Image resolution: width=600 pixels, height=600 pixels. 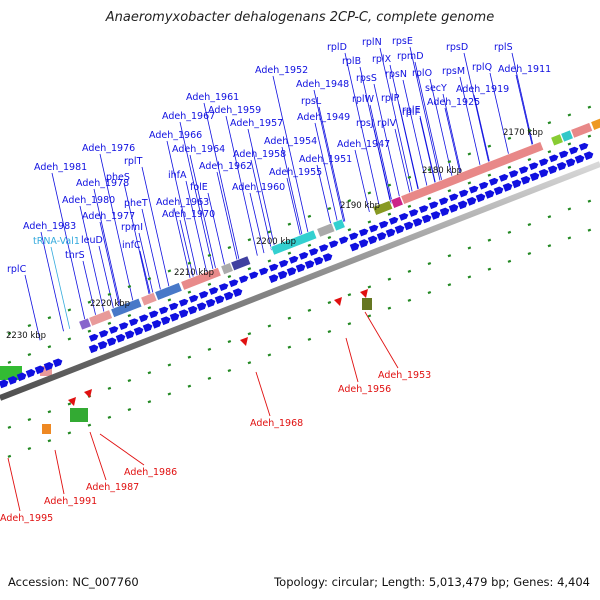 I want to click on gene-label: Adeh_1960, so click(x=258, y=187).